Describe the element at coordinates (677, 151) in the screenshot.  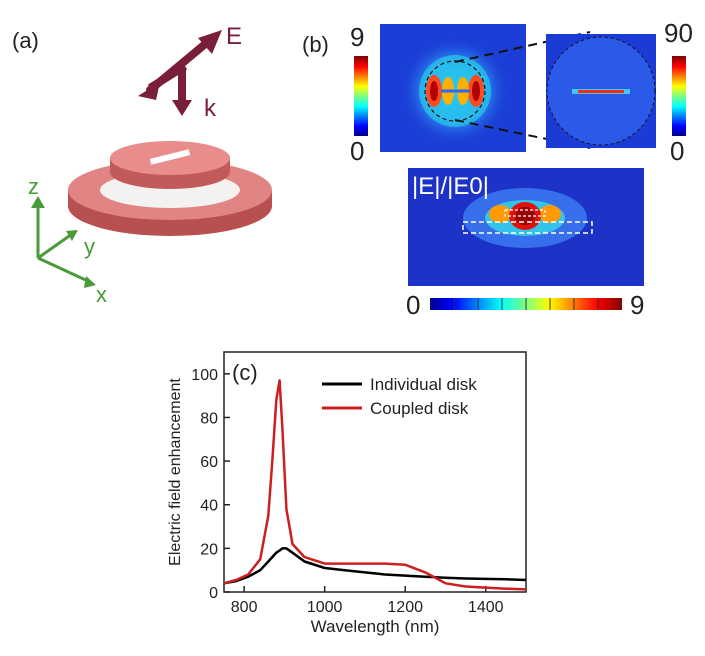
I see `colorbar-right-min: 0` at that location.